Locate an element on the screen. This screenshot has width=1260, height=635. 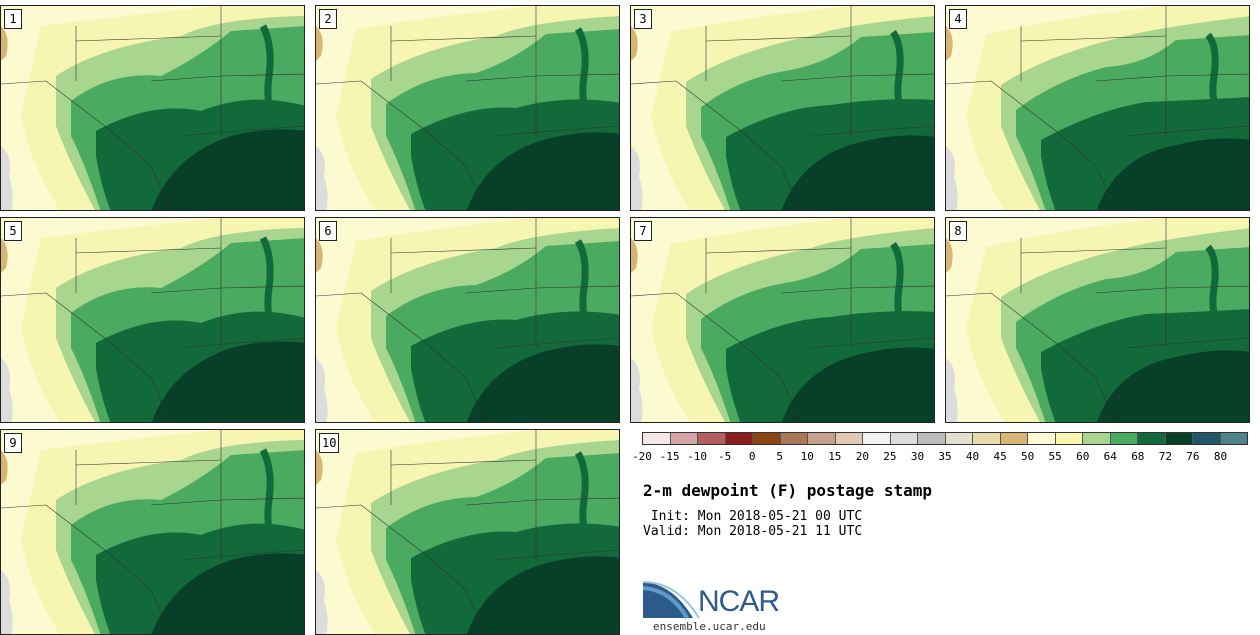
colorbar-tick-label: 72 is located at coordinates (1165, 456).